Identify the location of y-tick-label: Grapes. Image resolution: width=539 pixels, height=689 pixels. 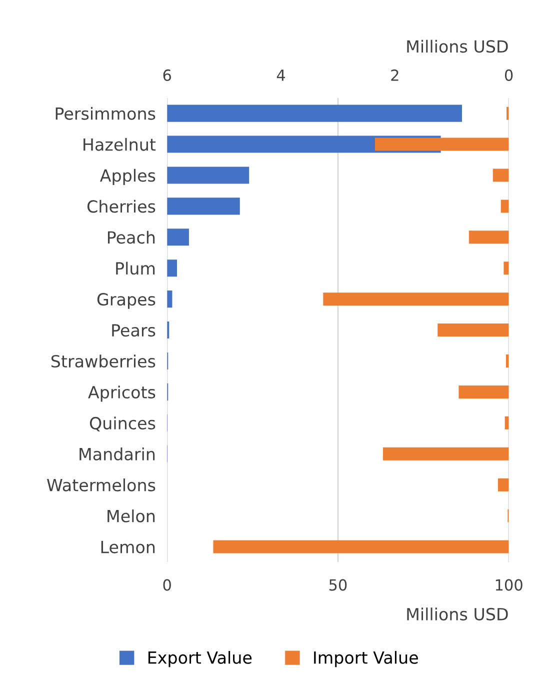
(126, 301).